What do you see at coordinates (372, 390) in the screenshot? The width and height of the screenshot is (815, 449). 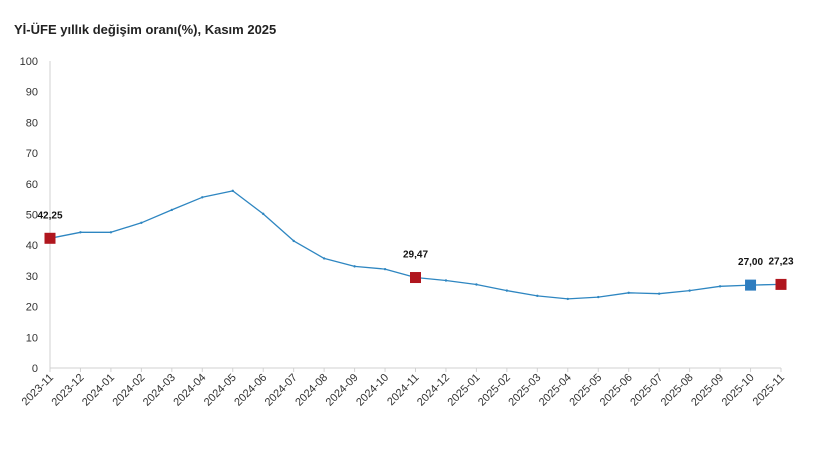 I see `x-tick-label: 2024-10` at bounding box center [372, 390].